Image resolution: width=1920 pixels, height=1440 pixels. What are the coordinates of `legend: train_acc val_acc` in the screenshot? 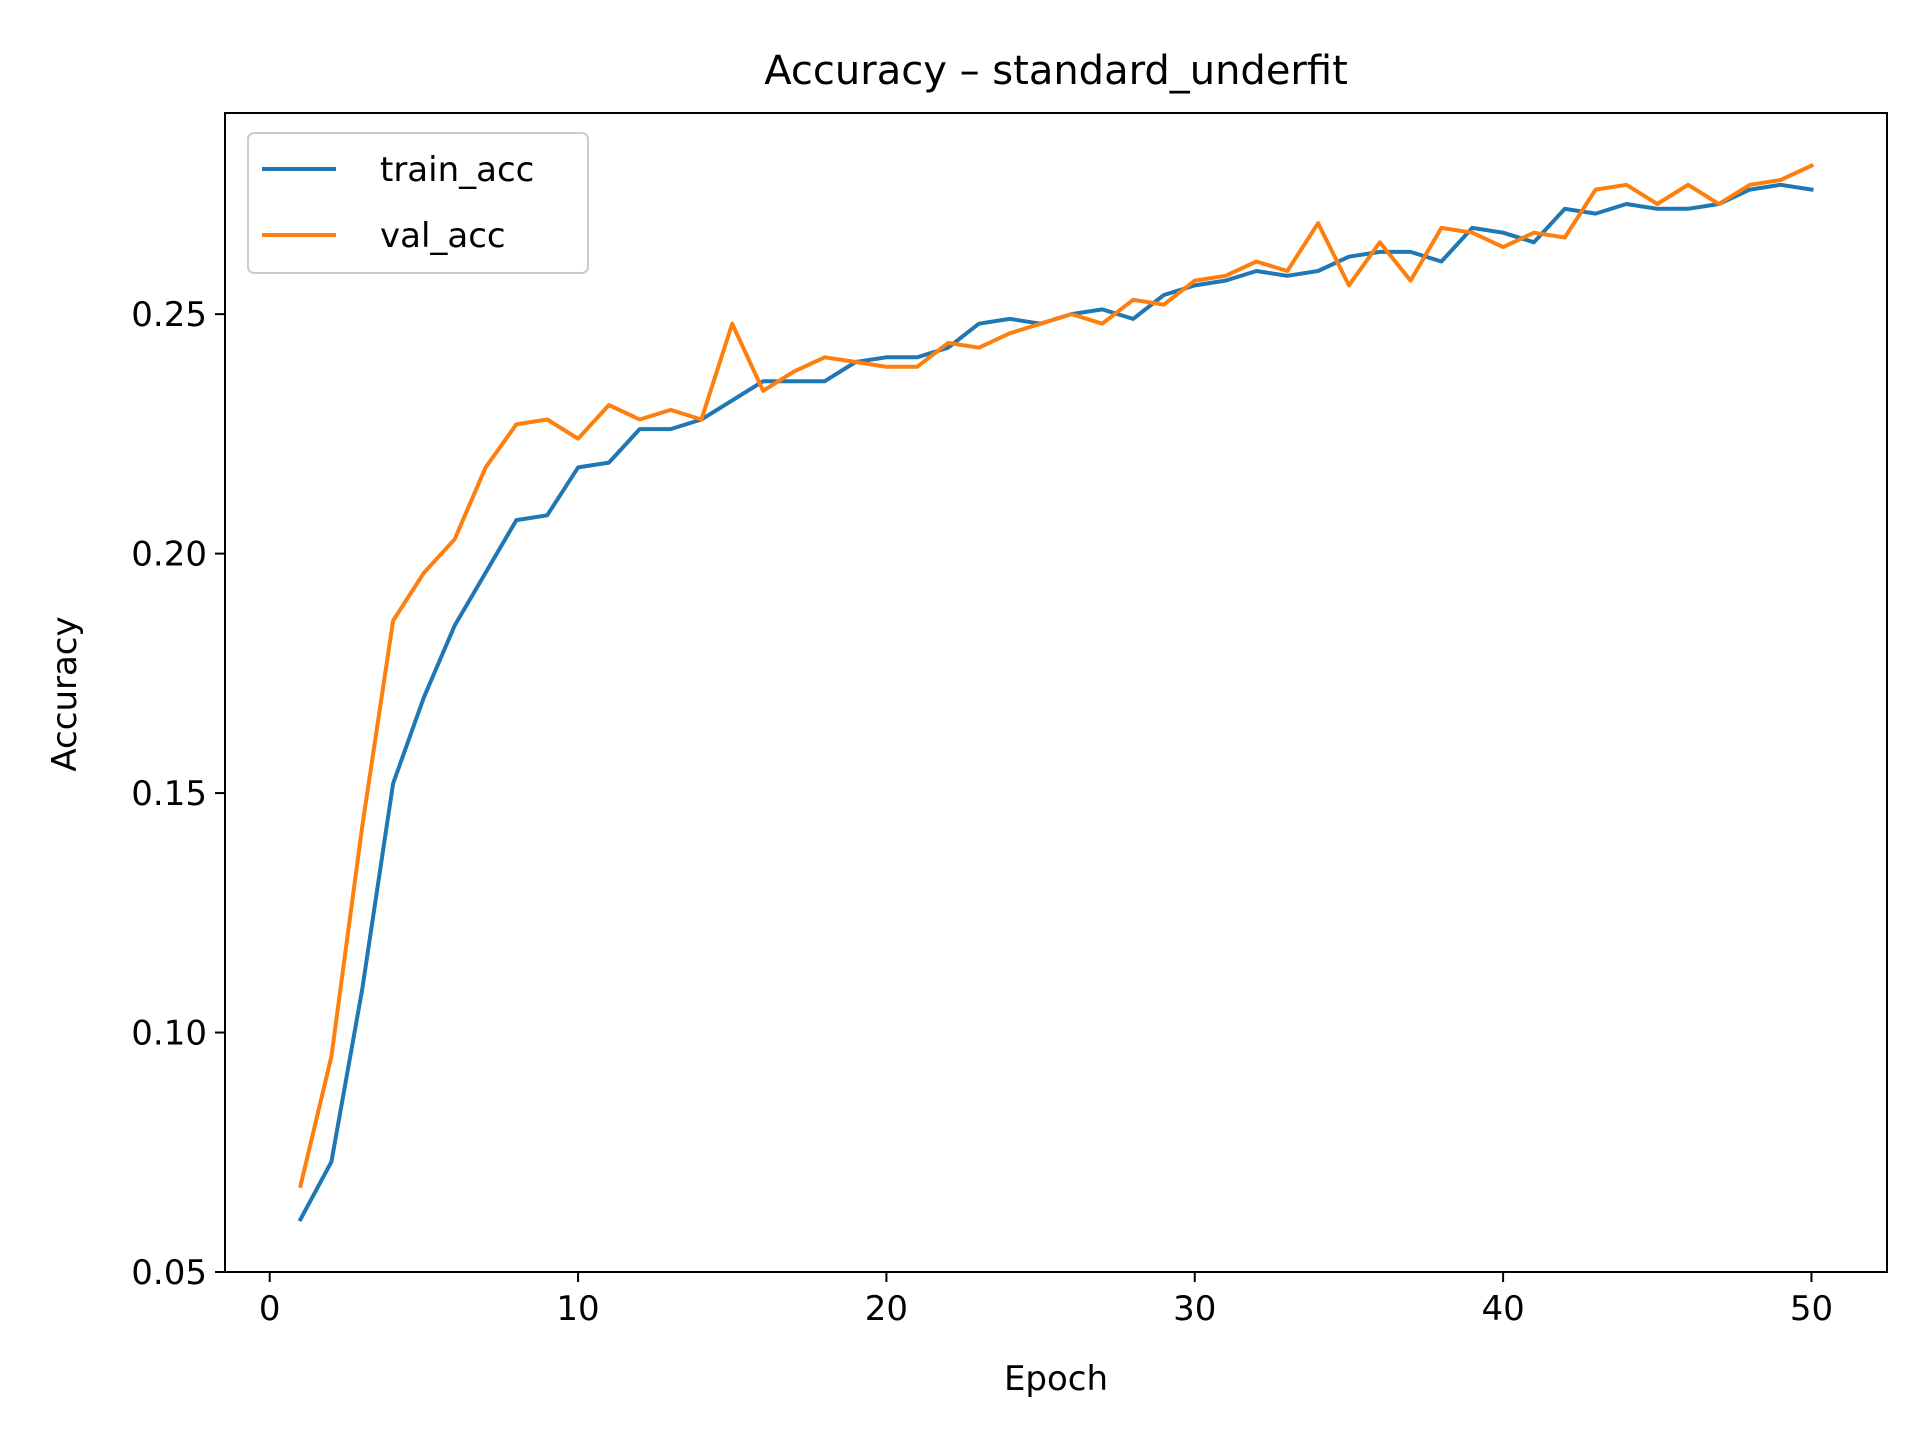 It's located at (418, 203).